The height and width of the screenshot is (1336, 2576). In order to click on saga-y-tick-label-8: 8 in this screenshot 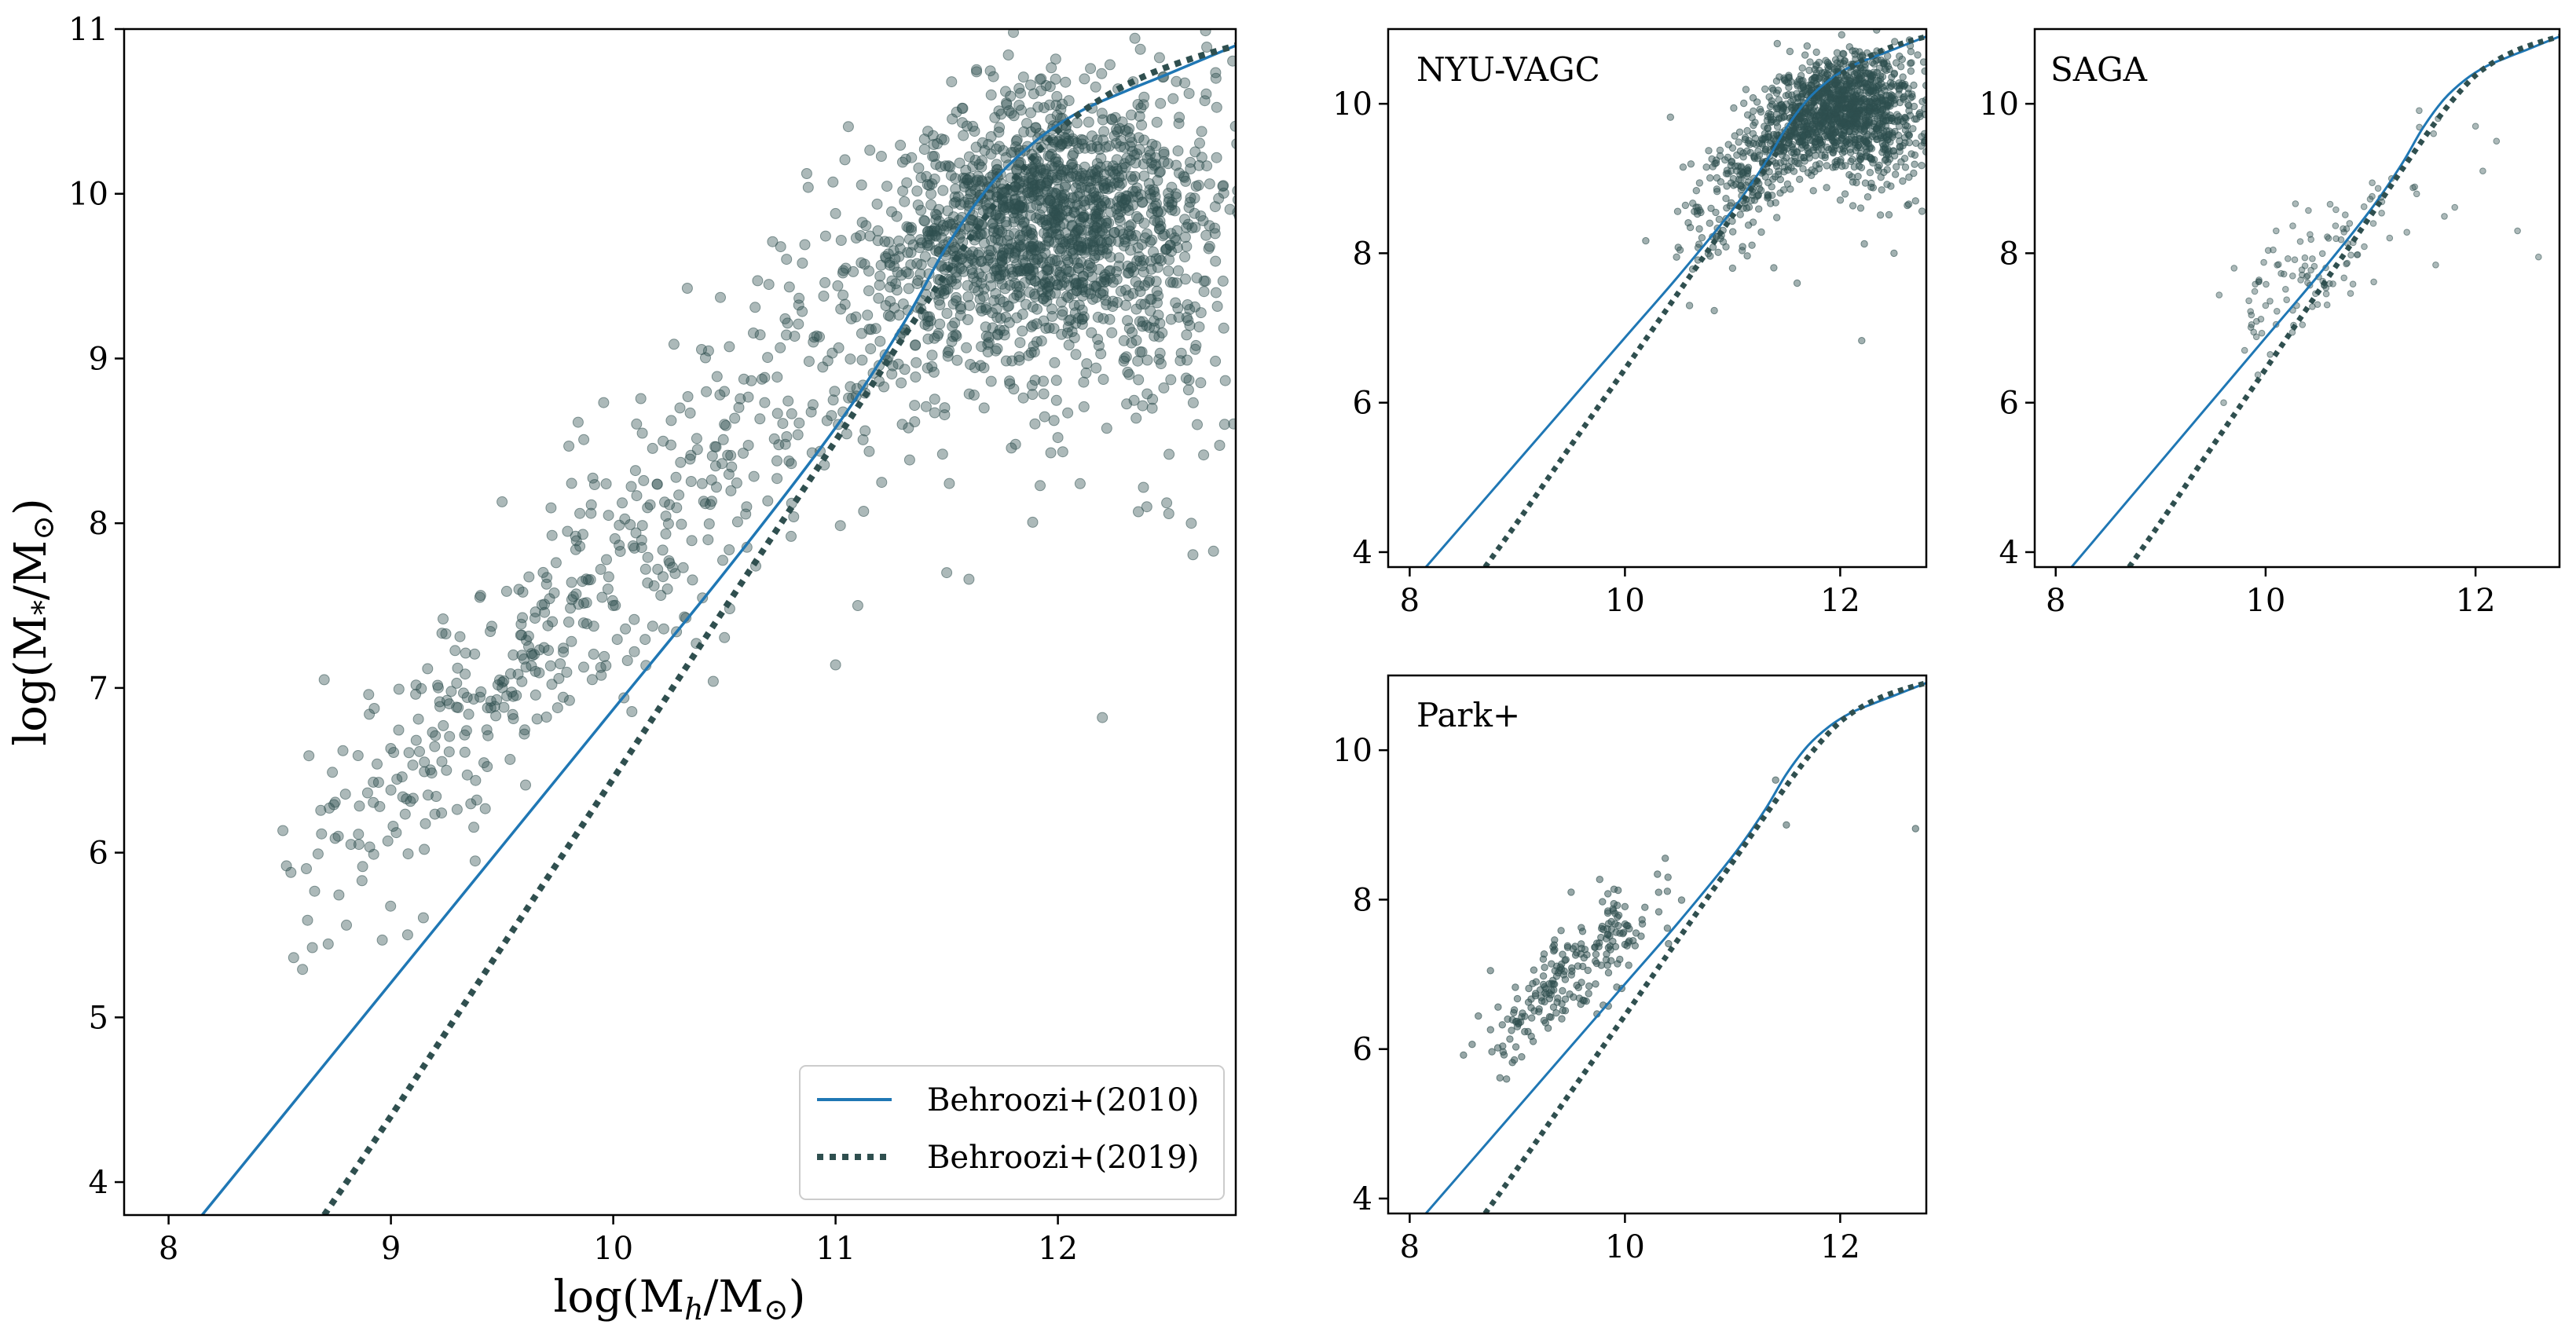, I will do `click(2009, 254)`.